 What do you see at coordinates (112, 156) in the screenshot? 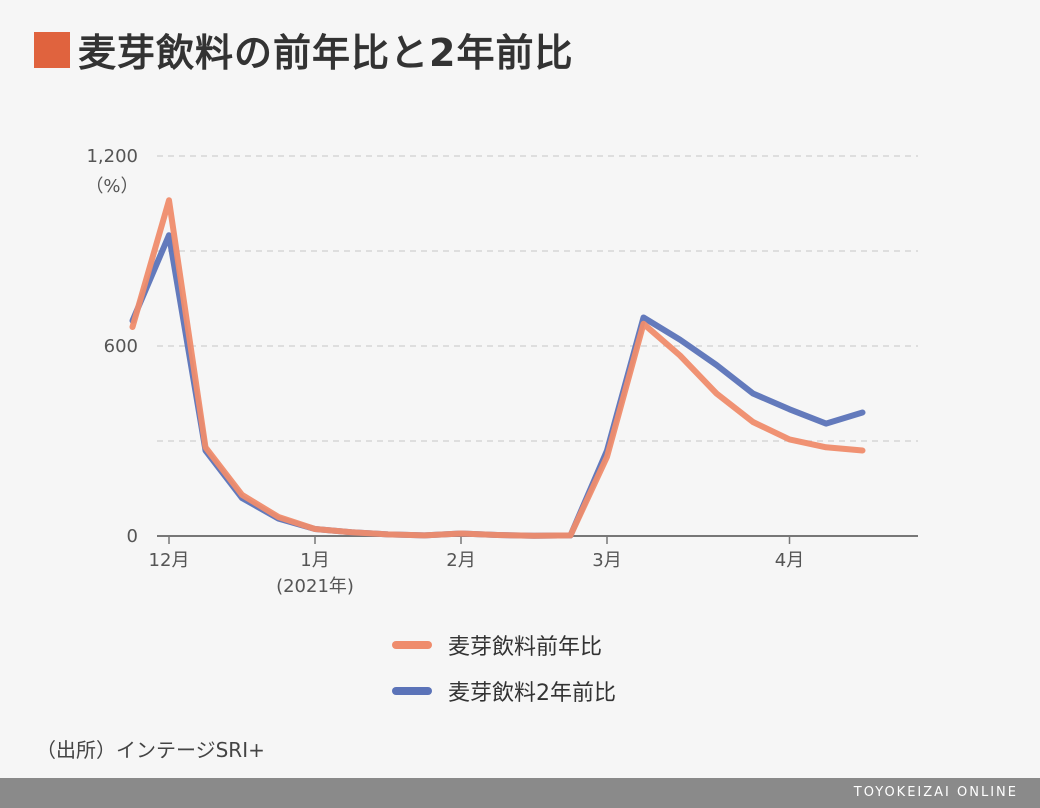
I see `y-tick-label: 1,200` at bounding box center [112, 156].